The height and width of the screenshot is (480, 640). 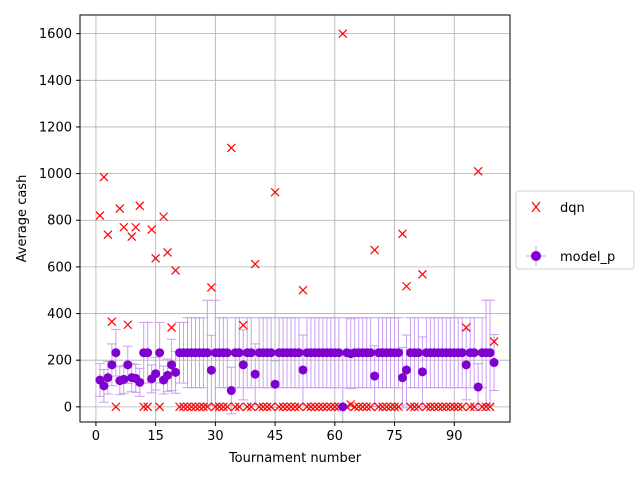 What do you see at coordinates (297, 380) in the screenshot?
I see `model-p-points` at bounding box center [297, 380].